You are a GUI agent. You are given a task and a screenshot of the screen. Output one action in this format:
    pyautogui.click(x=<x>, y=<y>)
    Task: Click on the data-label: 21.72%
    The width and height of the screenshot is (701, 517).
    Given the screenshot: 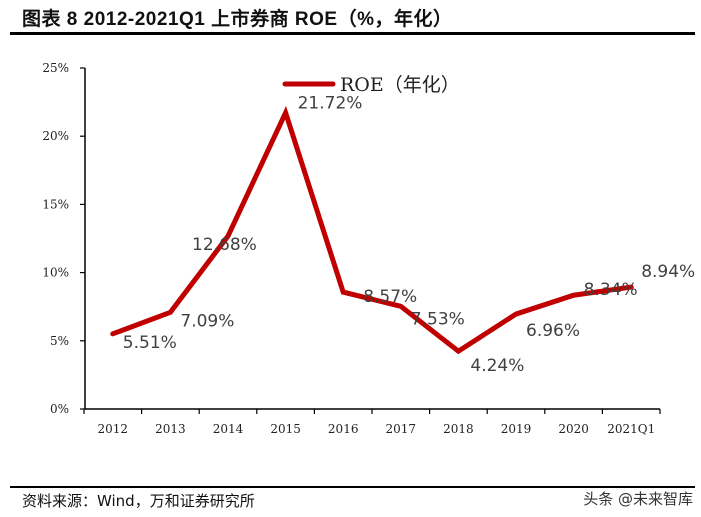 What is the action you would take?
    pyautogui.click(x=330, y=104)
    